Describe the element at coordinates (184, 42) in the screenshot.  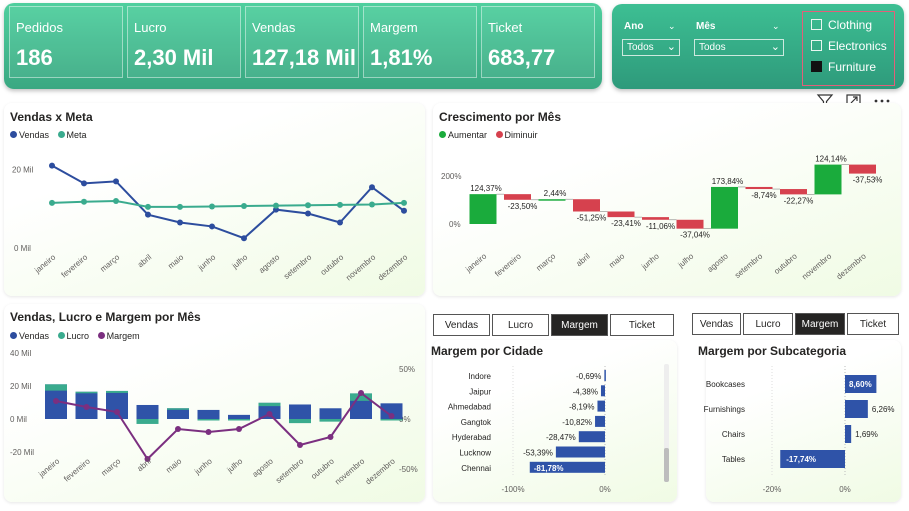
I see `kpi-card-lucro: Lucro 2,30 Mil` at that location.